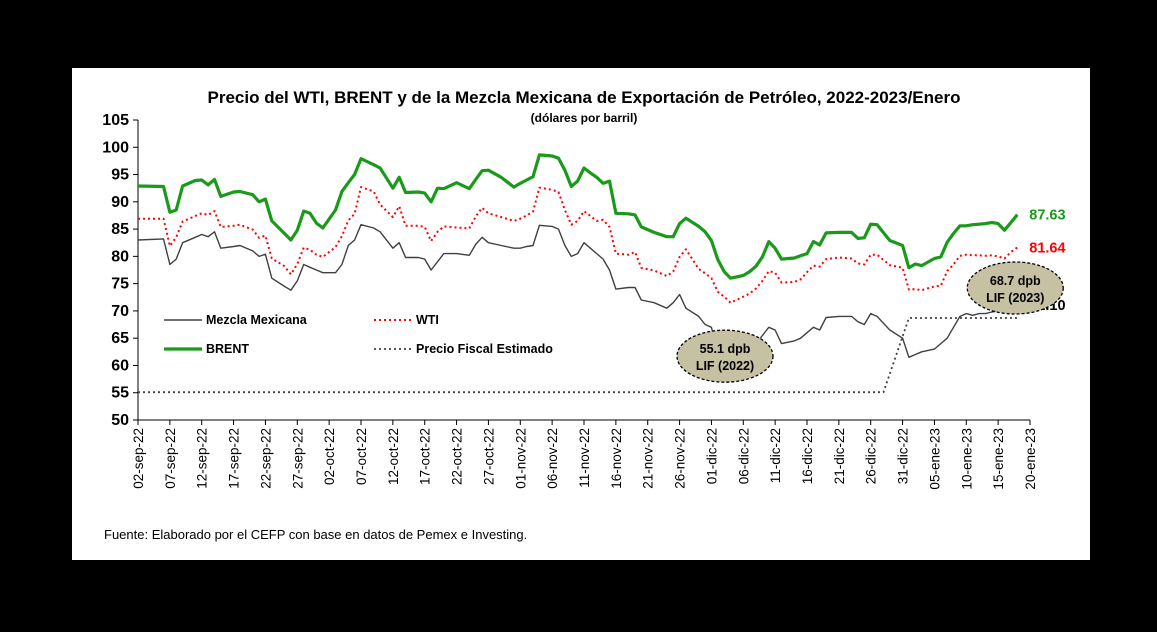 This screenshot has height=632, width=1157. I want to click on annotation-caption: LIF (2023), so click(1015, 298).